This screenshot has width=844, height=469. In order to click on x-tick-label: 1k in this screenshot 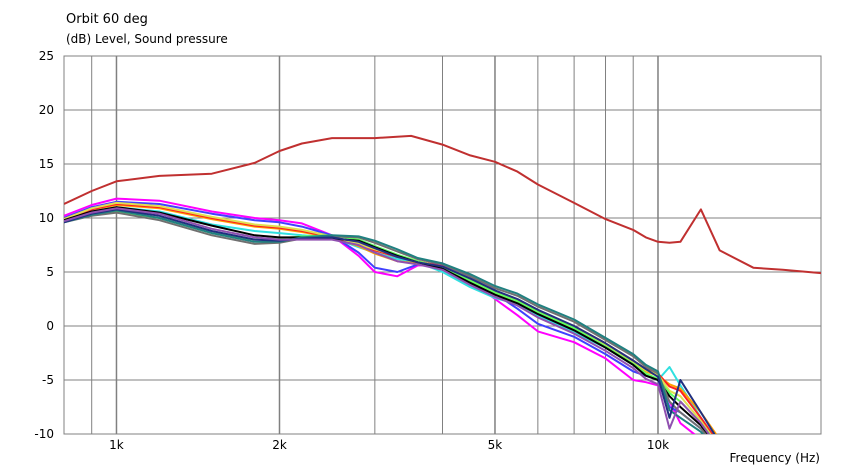, I will do `click(116, 445)`.